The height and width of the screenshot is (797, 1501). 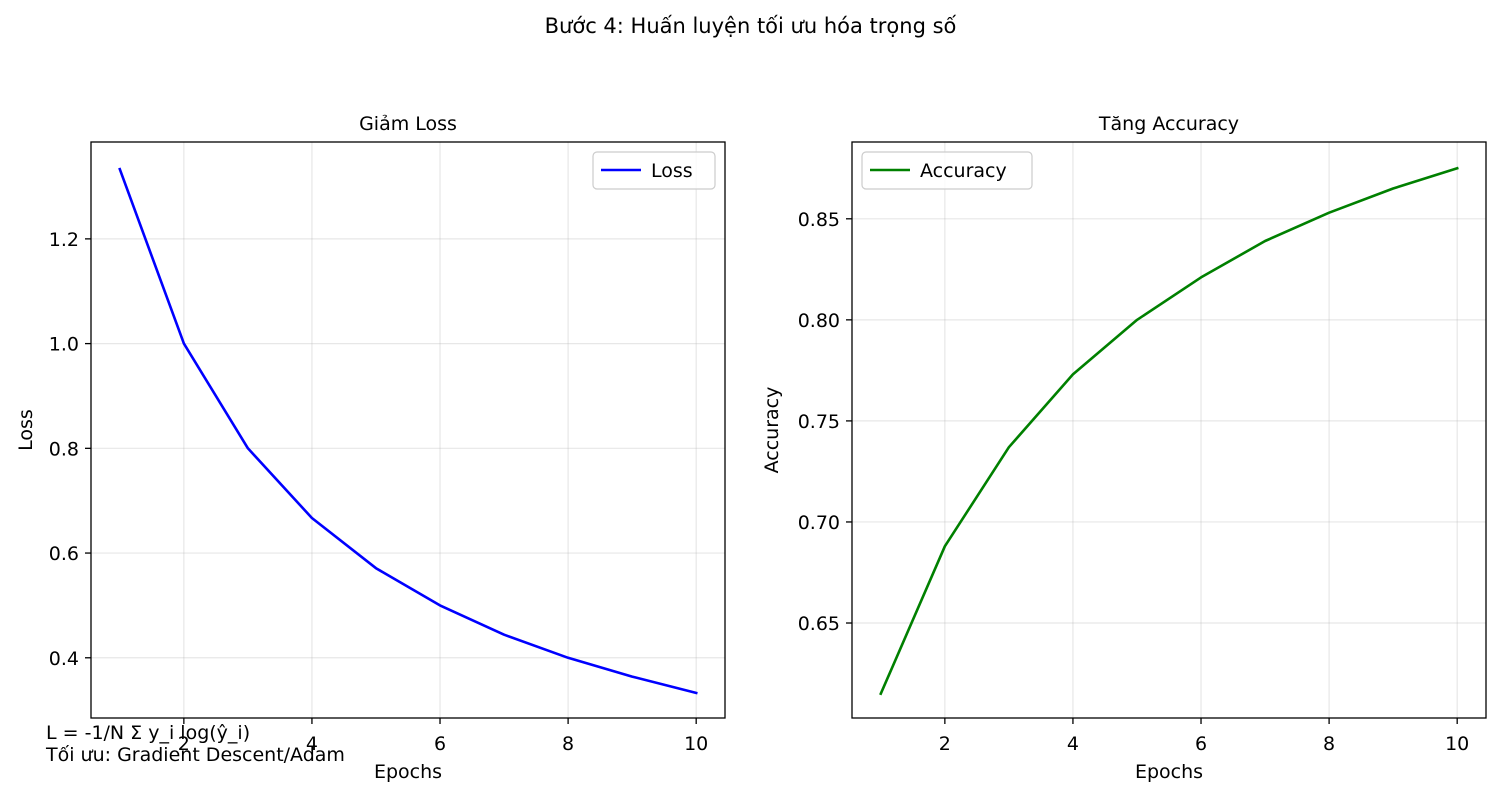 What do you see at coordinates (772, 430) in the screenshot?
I see `accuracy-y-axis-label: Accuracy` at bounding box center [772, 430].